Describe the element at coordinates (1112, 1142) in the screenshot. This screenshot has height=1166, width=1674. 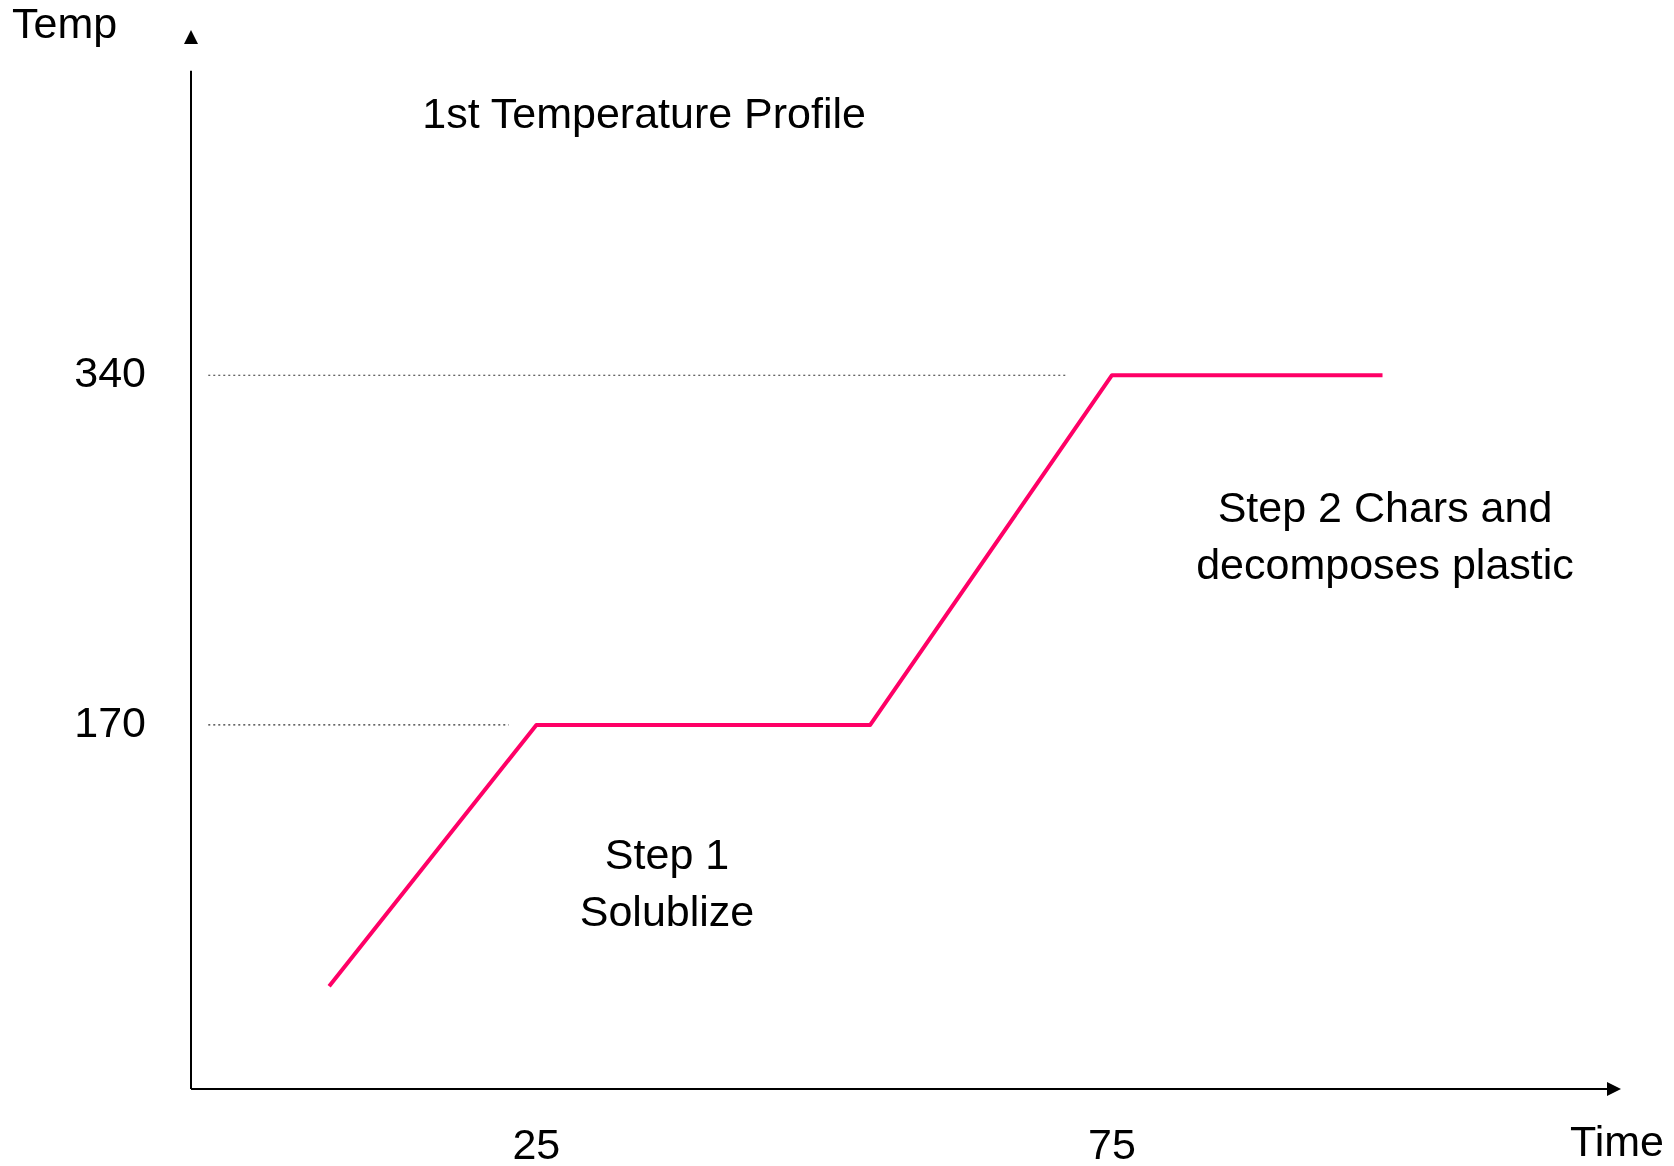
I see `x-tick-label: 75` at that location.